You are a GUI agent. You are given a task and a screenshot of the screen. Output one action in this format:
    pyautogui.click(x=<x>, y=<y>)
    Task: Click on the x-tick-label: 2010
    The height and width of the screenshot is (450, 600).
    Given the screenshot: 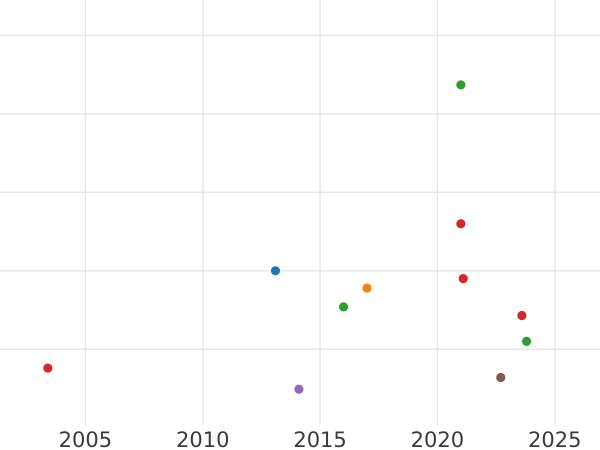 What is the action you would take?
    pyautogui.click(x=202, y=439)
    